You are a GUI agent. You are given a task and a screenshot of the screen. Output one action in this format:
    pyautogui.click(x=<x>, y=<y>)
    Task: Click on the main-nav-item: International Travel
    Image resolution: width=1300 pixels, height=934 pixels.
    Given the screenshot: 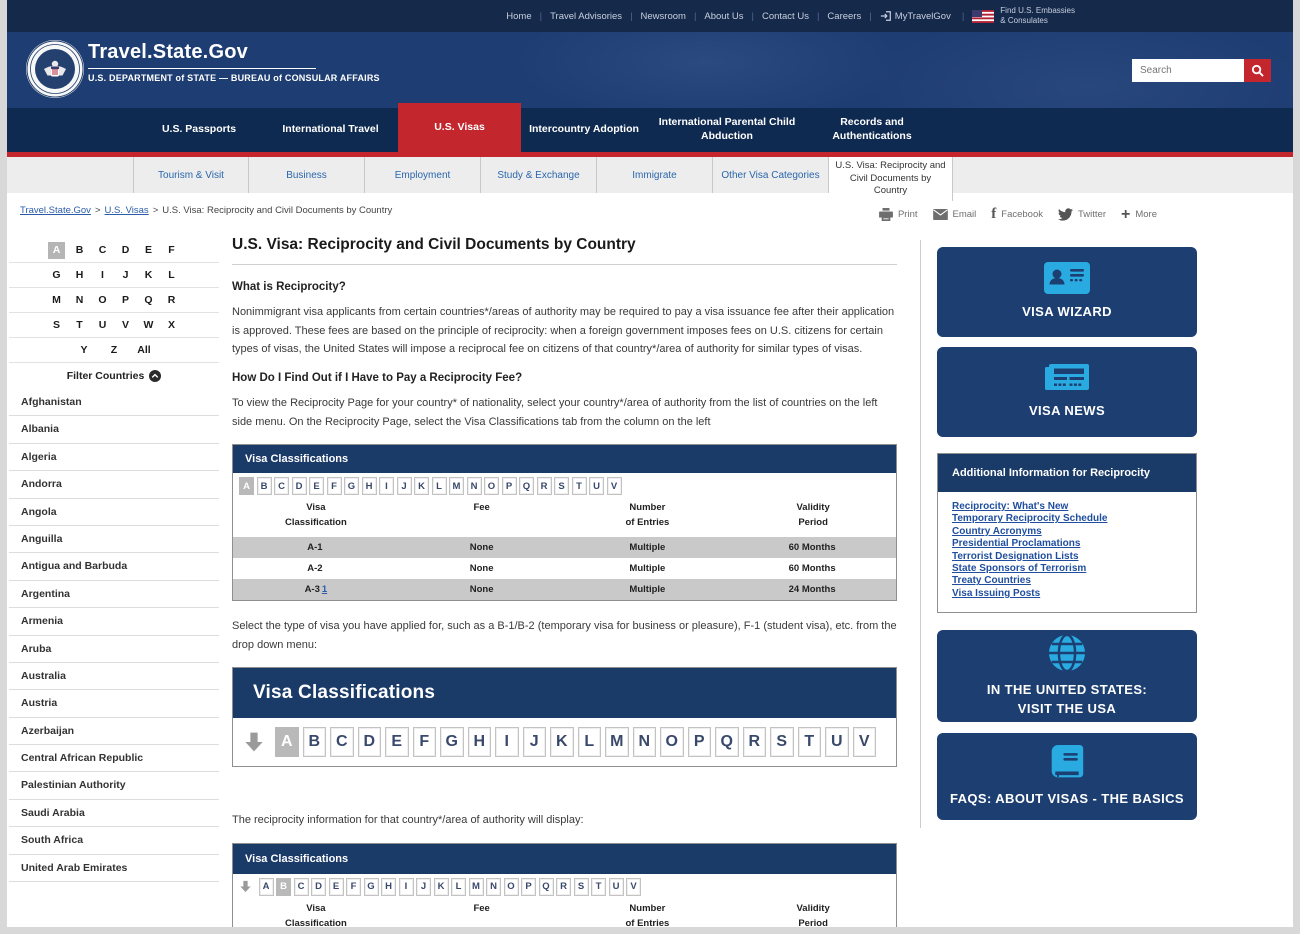 What is the action you would take?
    pyautogui.click(x=330, y=129)
    